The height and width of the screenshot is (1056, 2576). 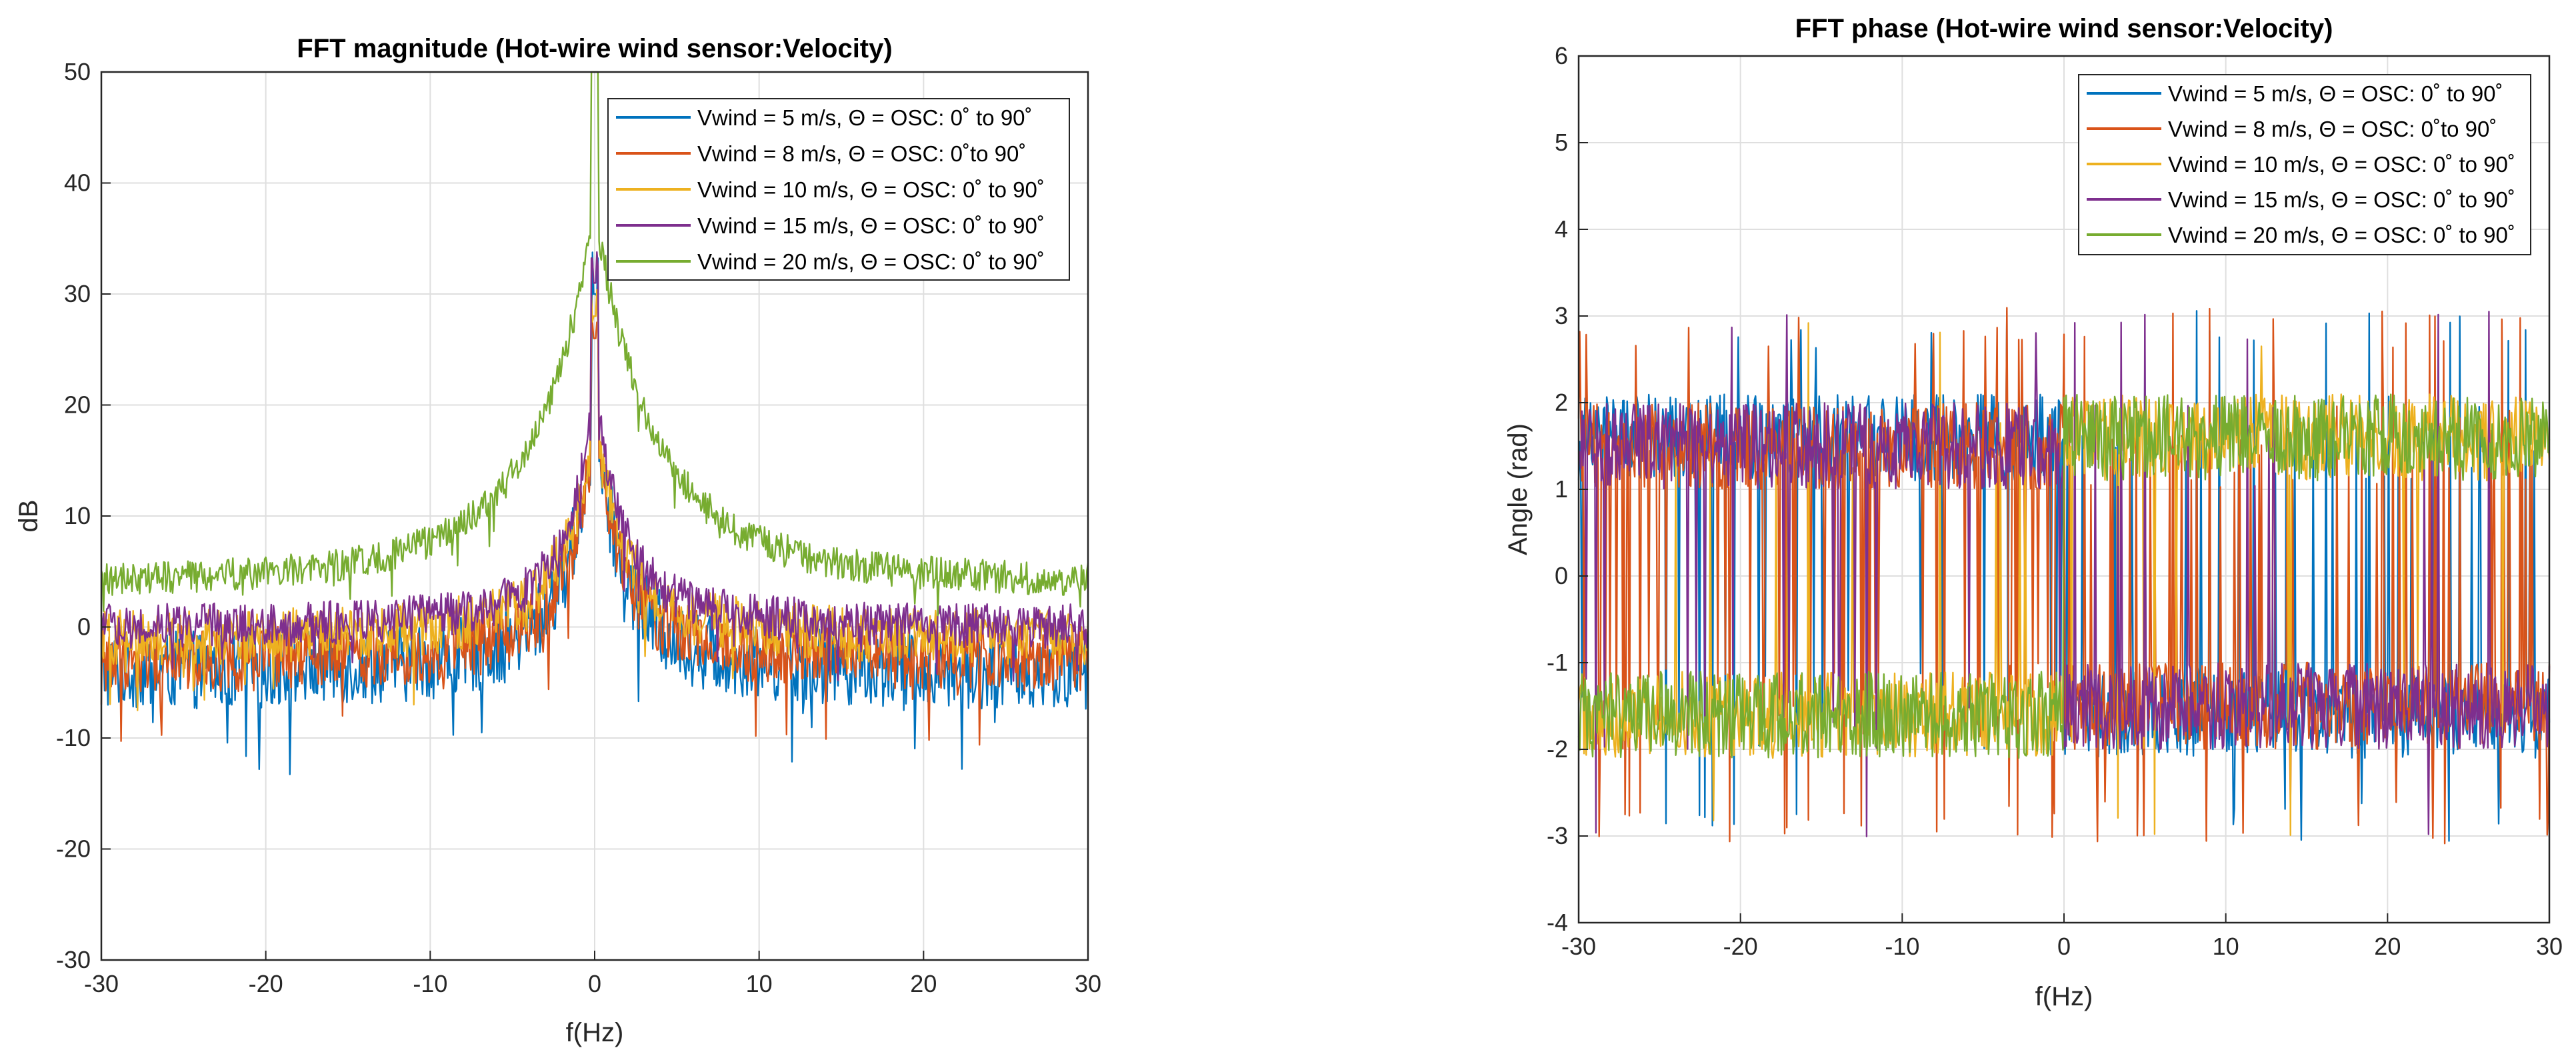 I want to click on magnitude-ylabel: dB, so click(x=28, y=516).